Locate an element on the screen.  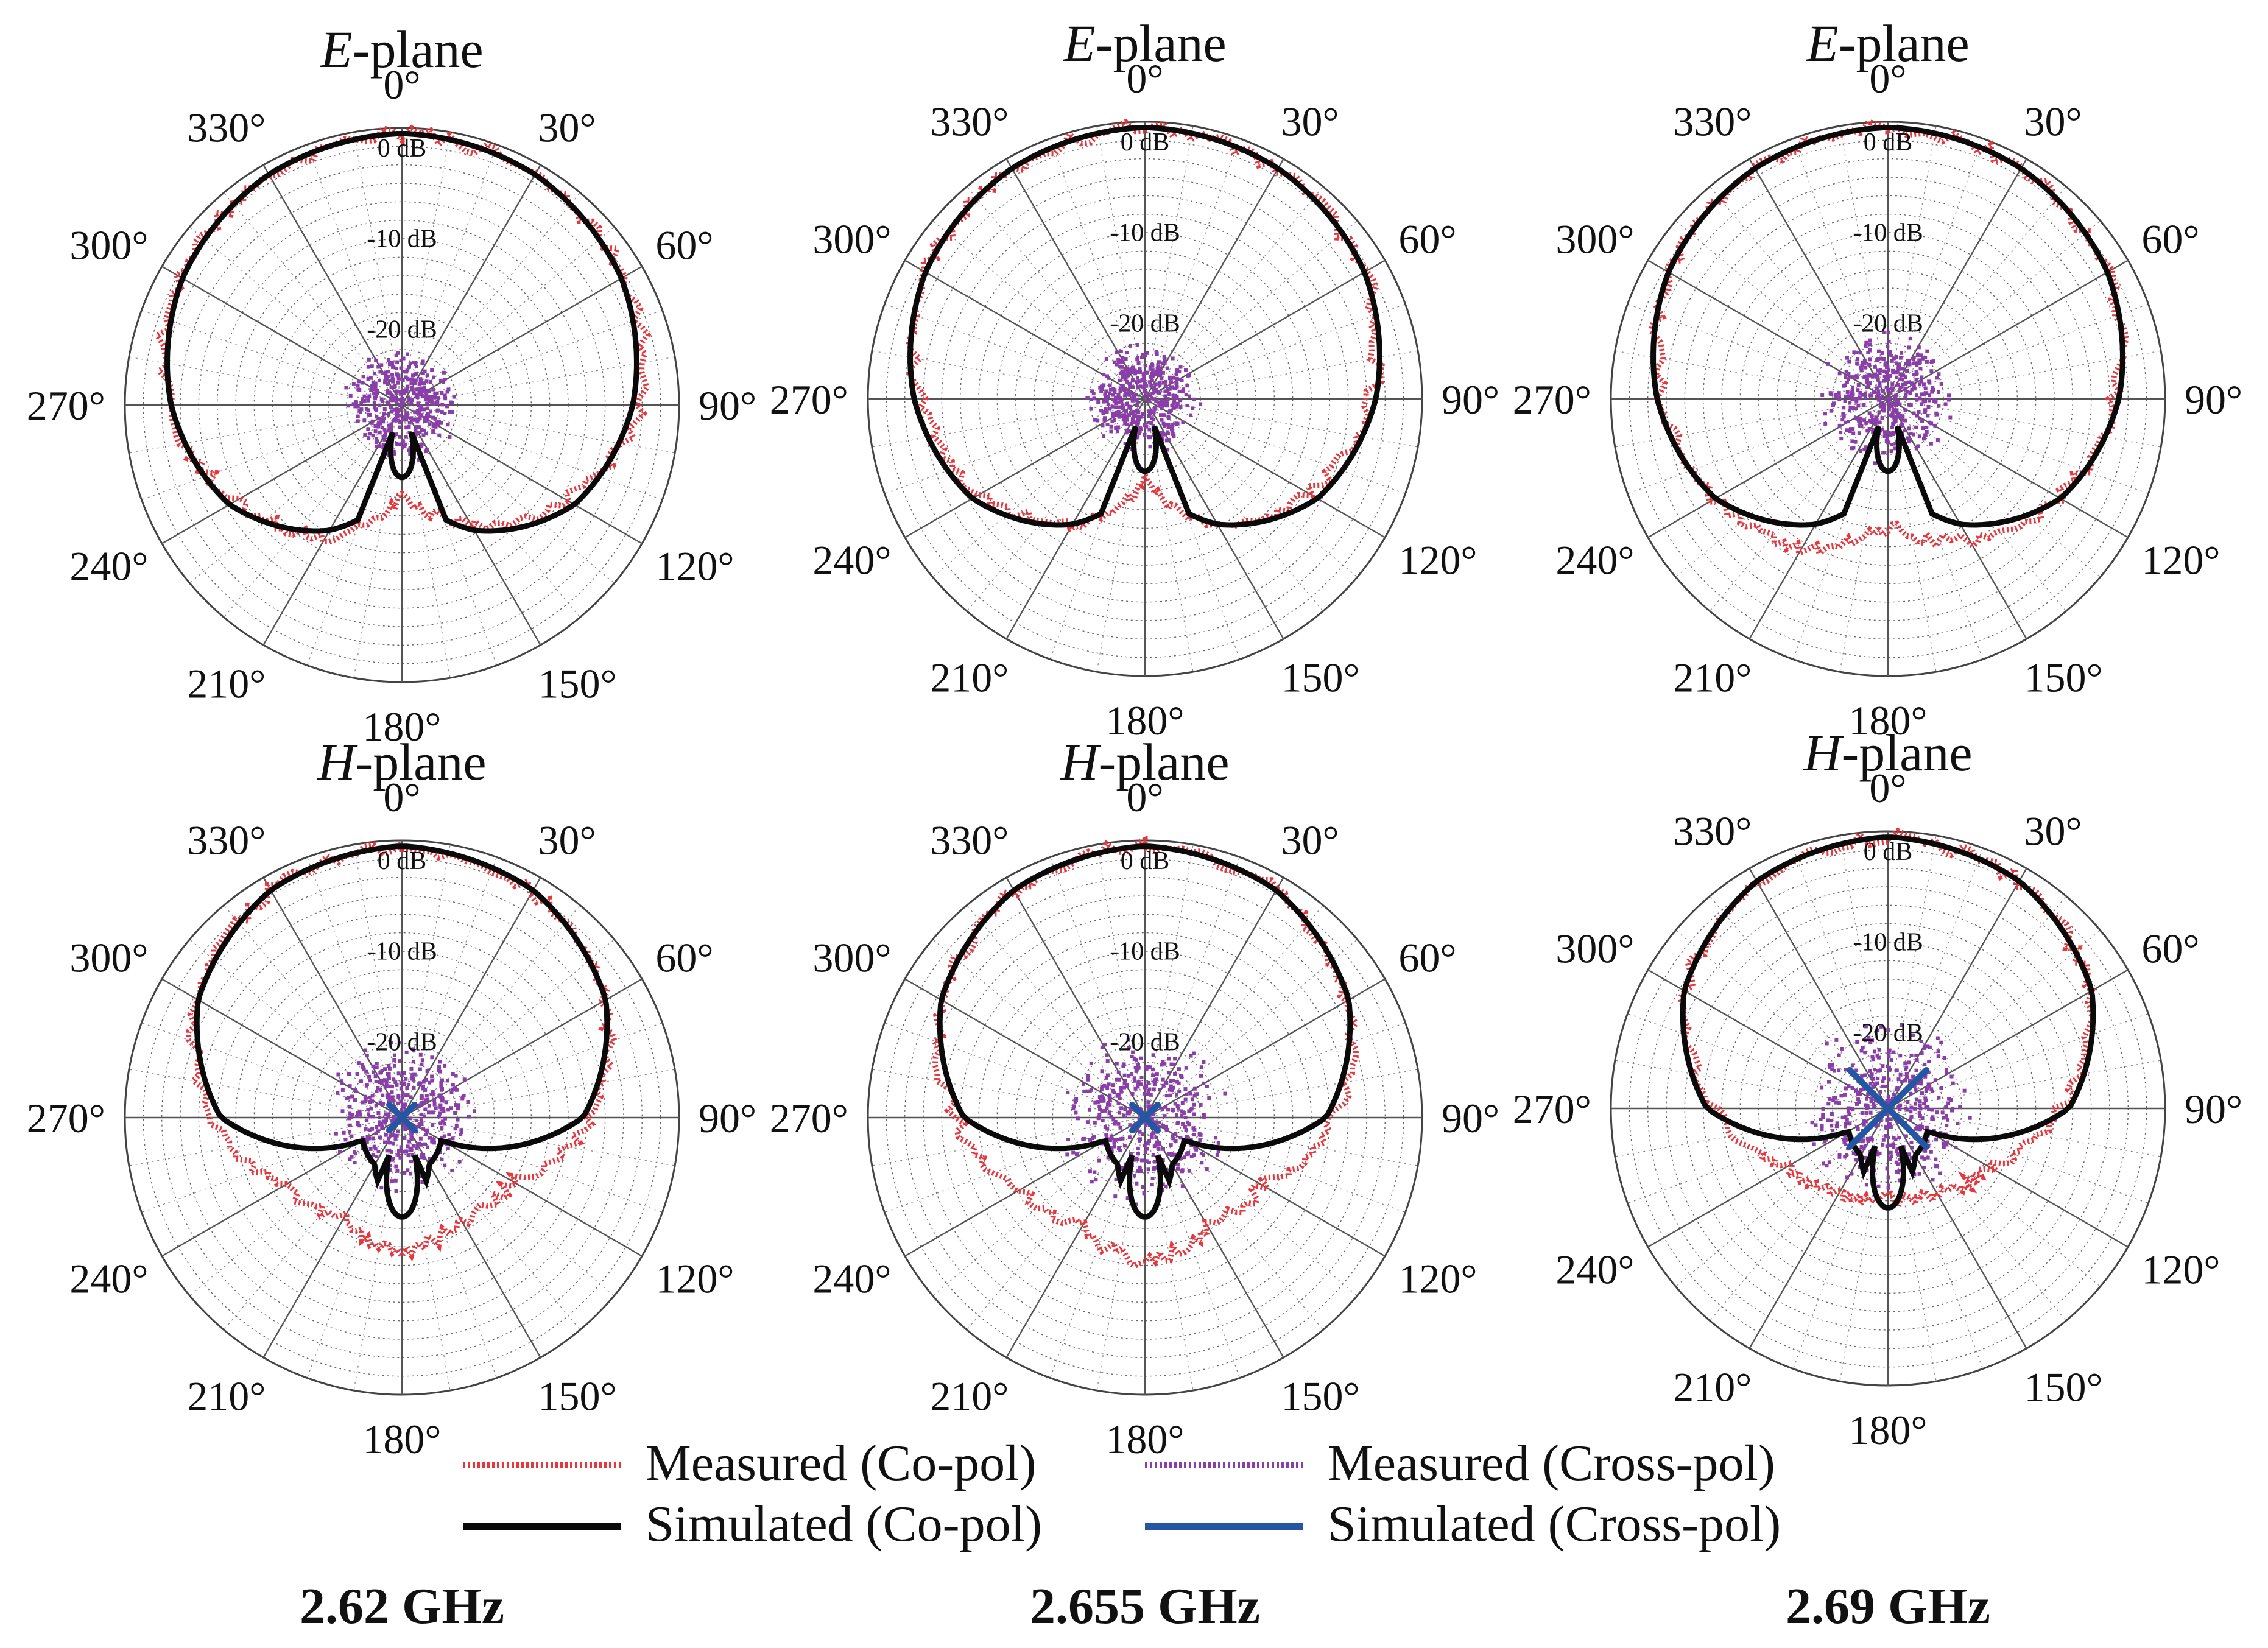
angle-label: 300° is located at coordinates (852, 239).